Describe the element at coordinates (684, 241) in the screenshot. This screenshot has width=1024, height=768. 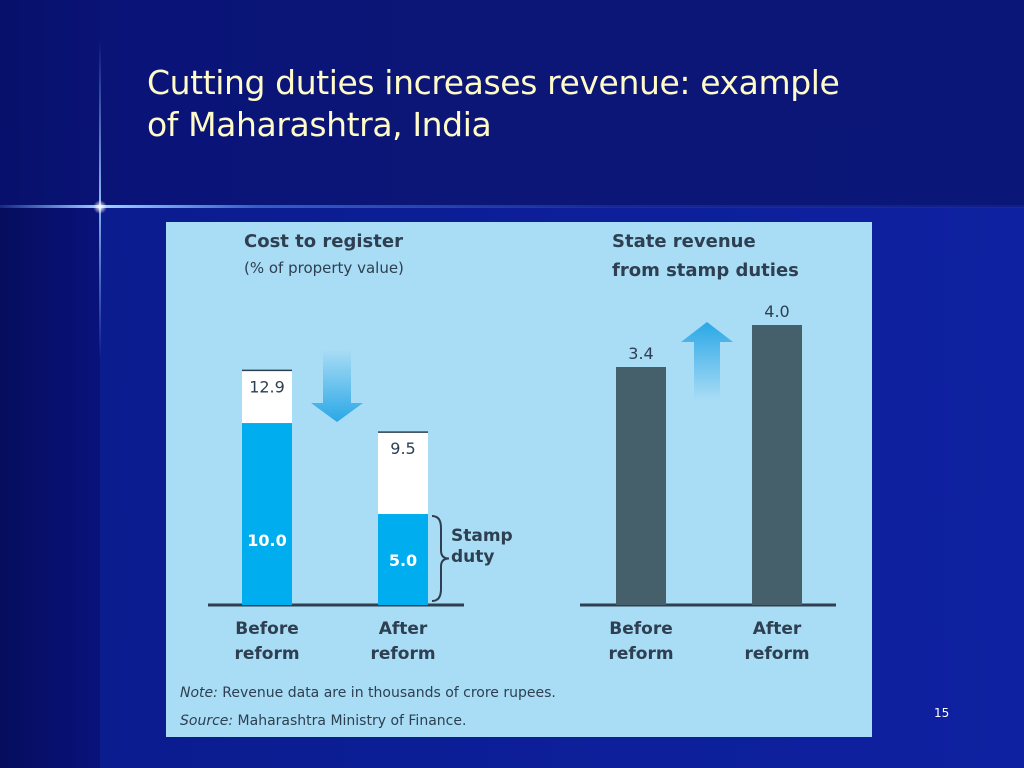
I see `revenue-chart-title-line-1: State revenue` at that location.